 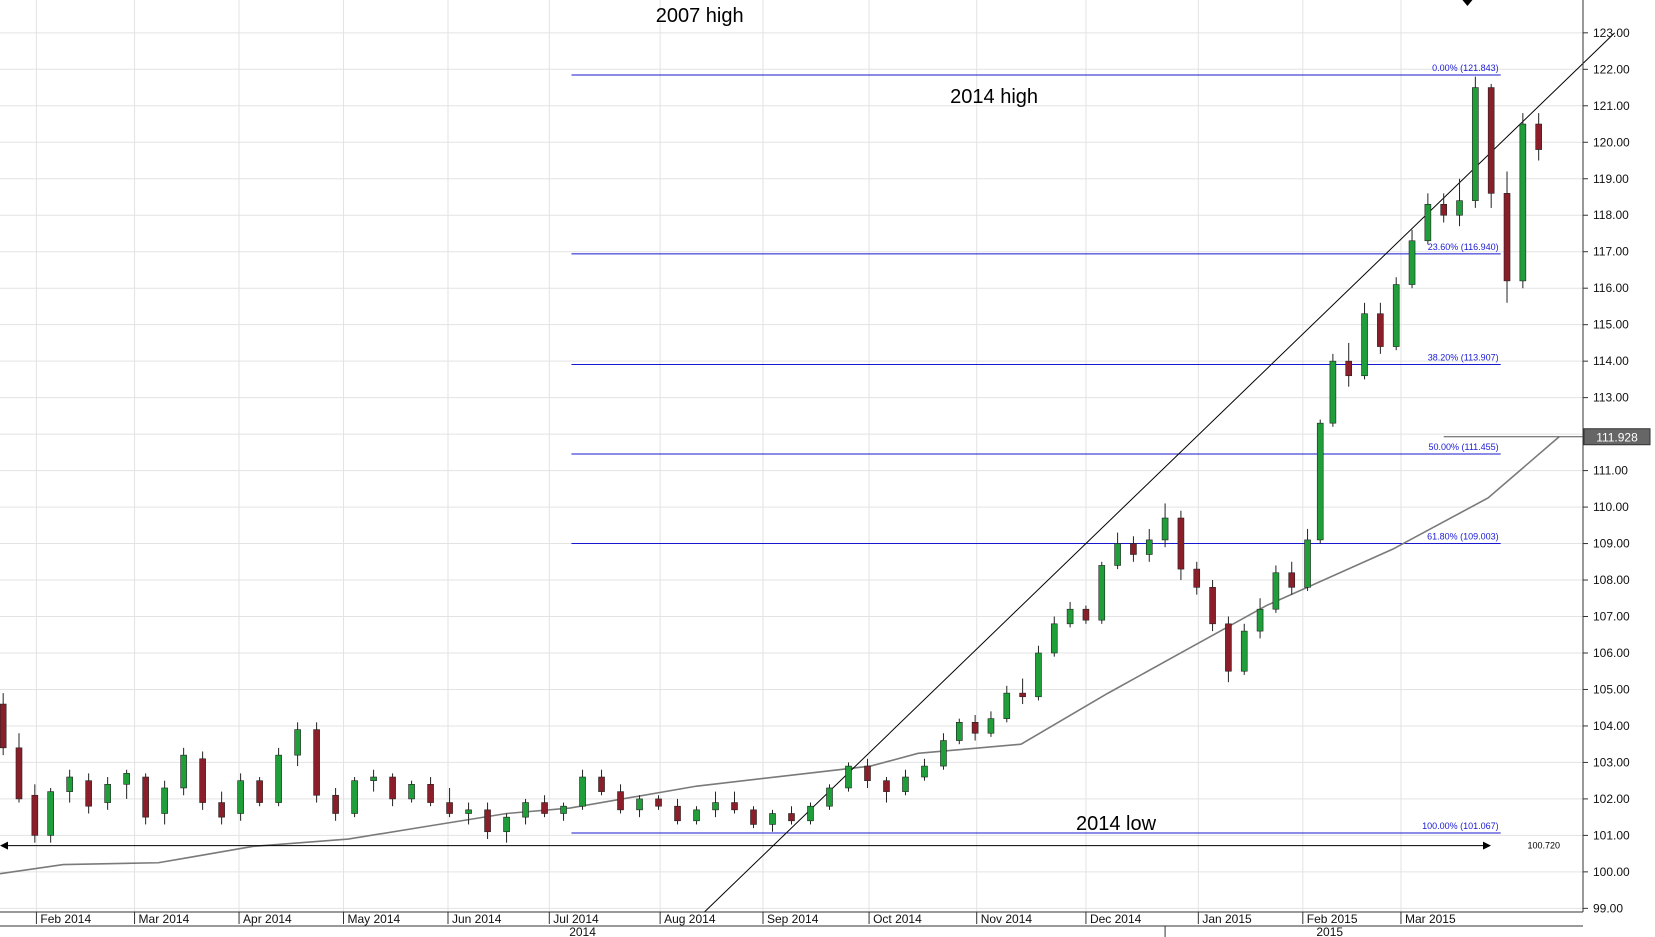 What do you see at coordinates (582, 931) in the screenshot?
I see `x-year-label: 2014` at bounding box center [582, 931].